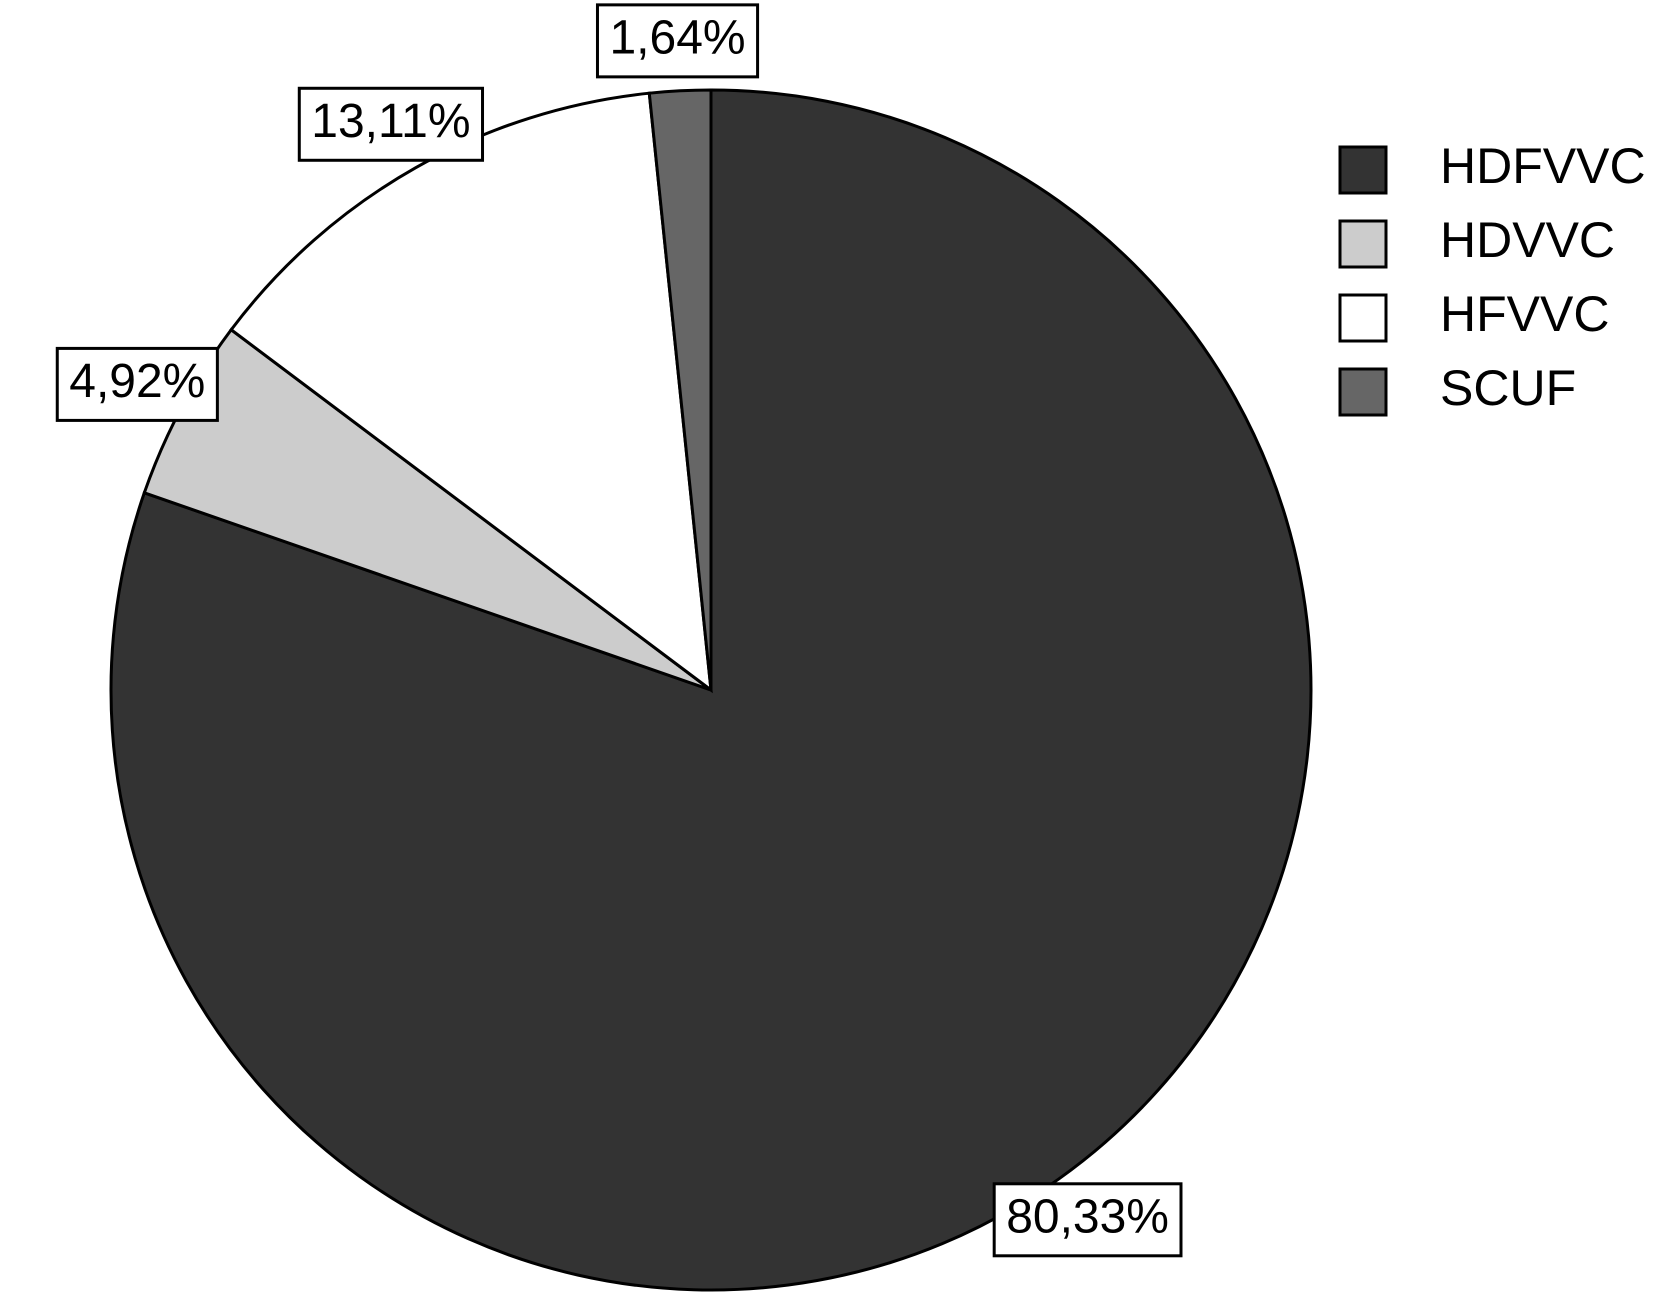  I want to click on legend-label: HDVVC, so click(1527, 240).